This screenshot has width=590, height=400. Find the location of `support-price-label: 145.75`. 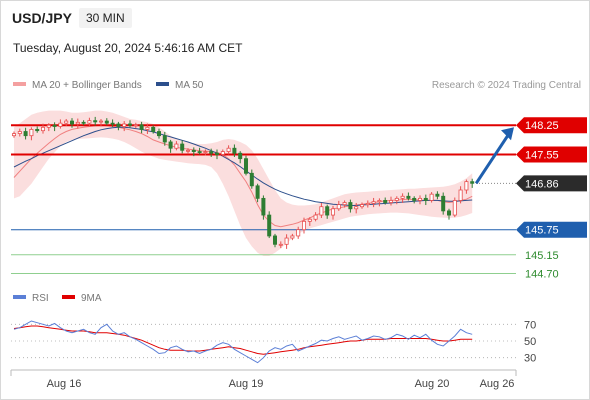

support-price-label: 145.75 is located at coordinates (542, 231).